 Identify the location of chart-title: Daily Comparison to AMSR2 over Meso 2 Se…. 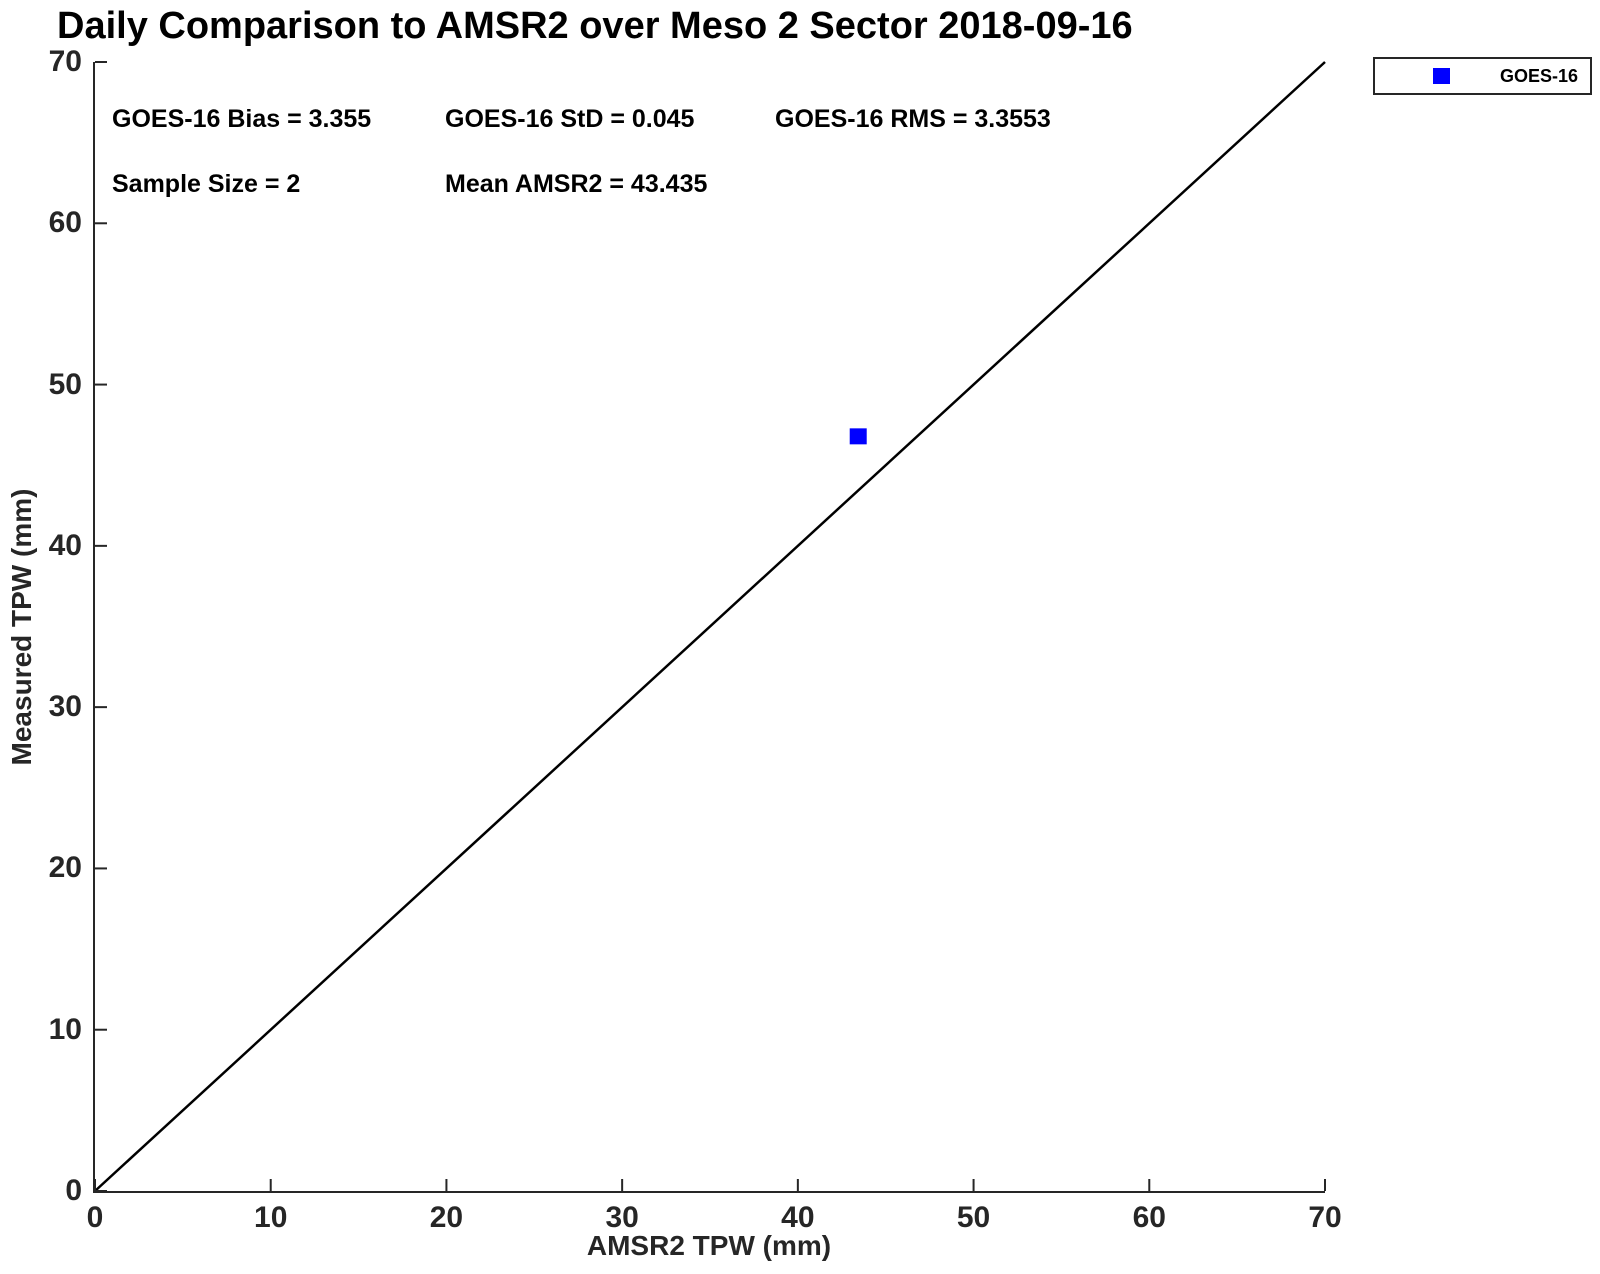
(595, 26).